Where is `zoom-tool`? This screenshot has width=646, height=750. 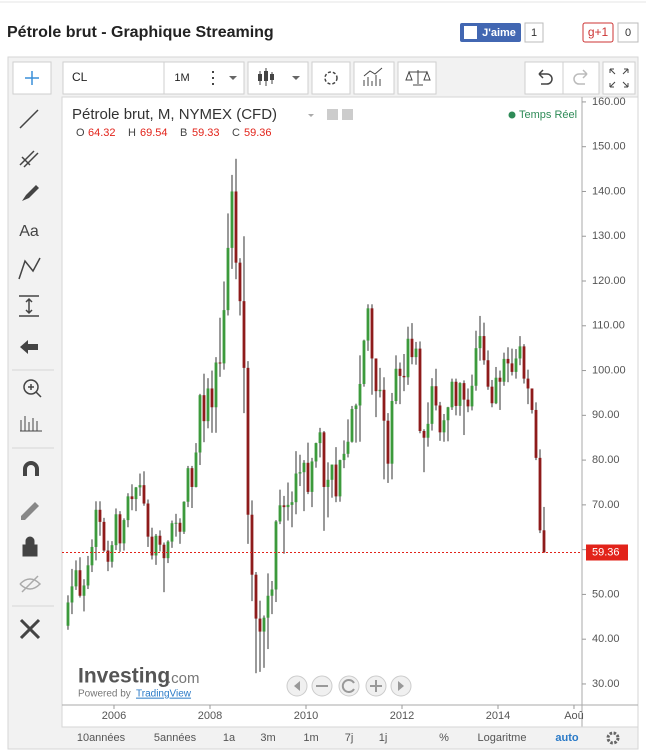
zoom-tool is located at coordinates (31, 387).